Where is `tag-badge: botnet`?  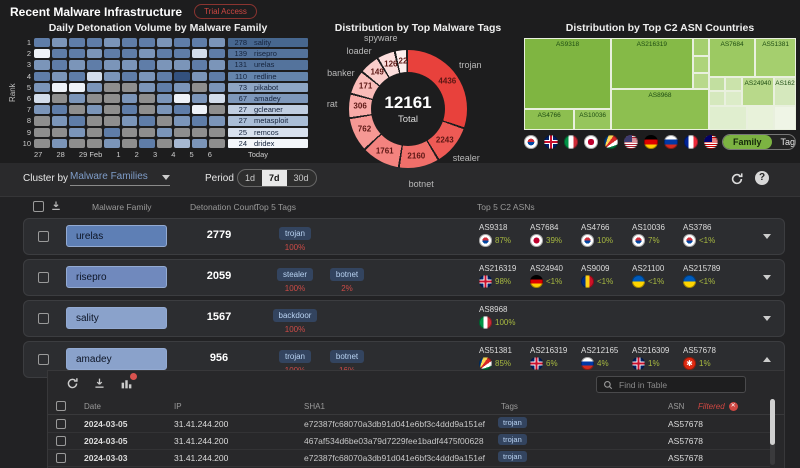
tag-badge: botnet is located at coordinates (347, 356).